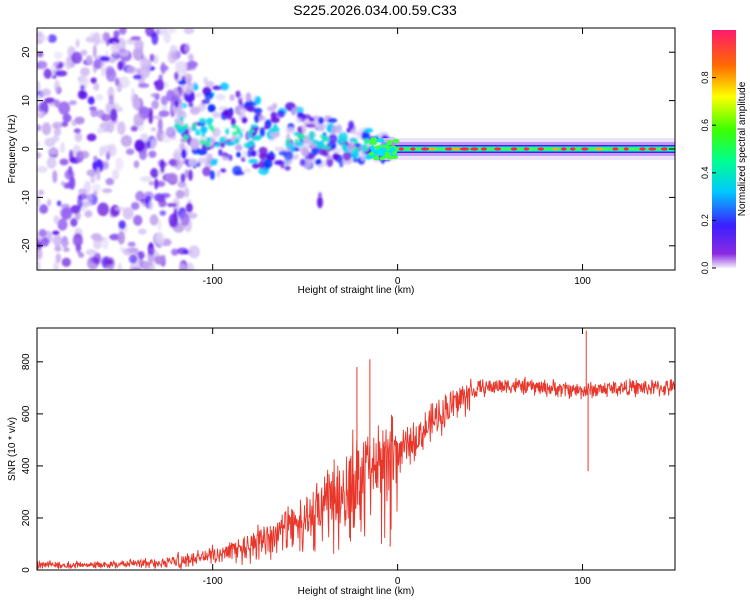 Image resolution: width=750 pixels, height=600 pixels. What do you see at coordinates (582, 581) in the screenshot?
I see `snr-xtick-label: 100` at bounding box center [582, 581].